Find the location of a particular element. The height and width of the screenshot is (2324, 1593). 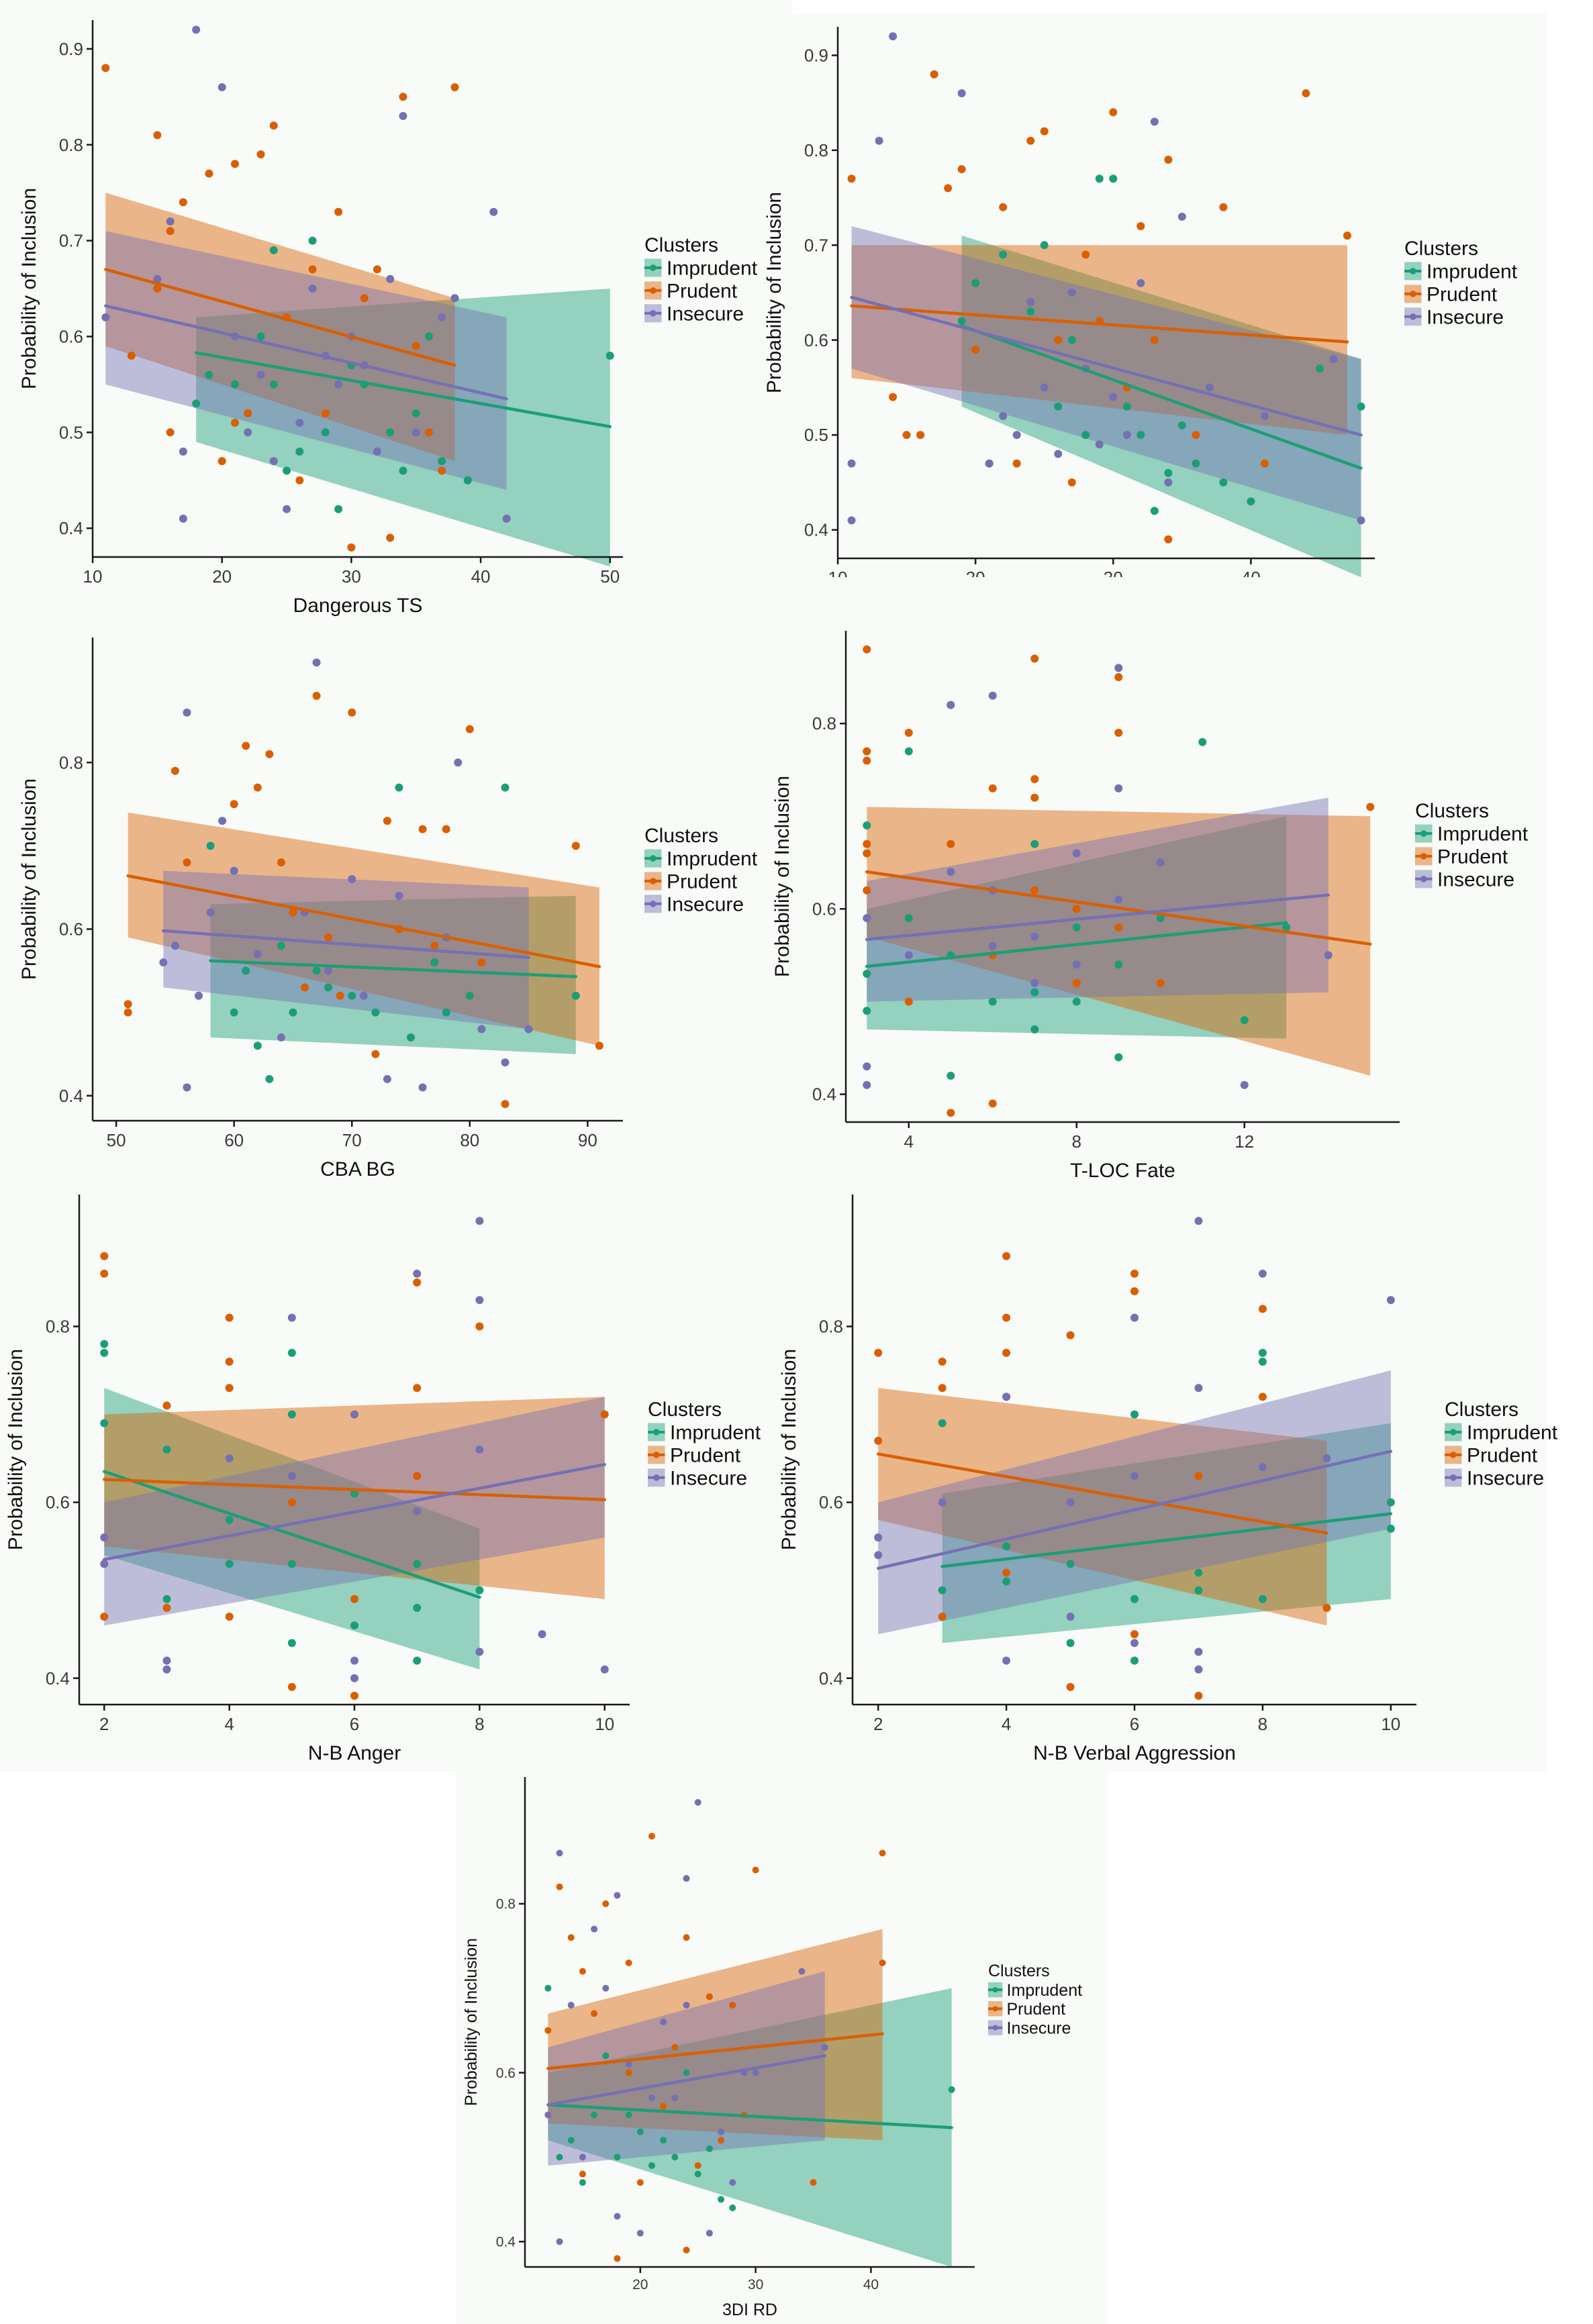

x-axis-title: CBA BG is located at coordinates (357, 1169).